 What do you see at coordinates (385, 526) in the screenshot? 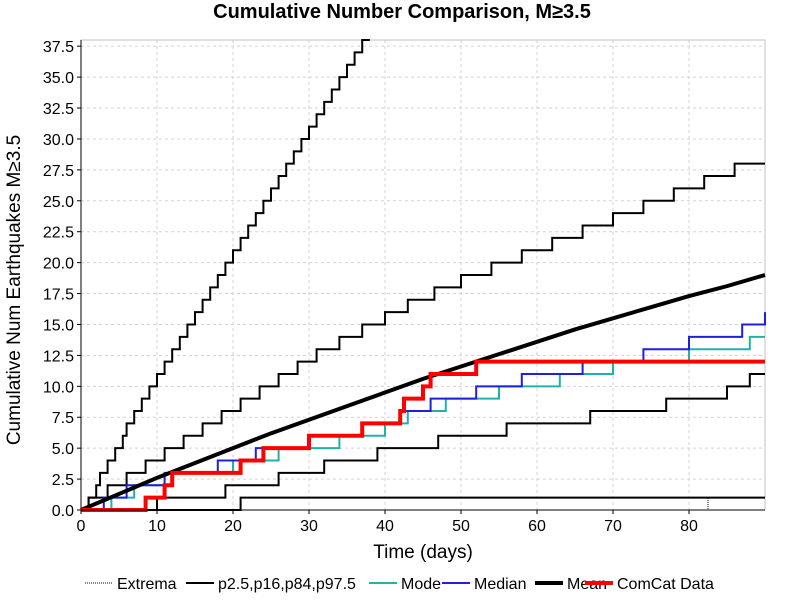
I see `x-tick-label: 40` at bounding box center [385, 526].